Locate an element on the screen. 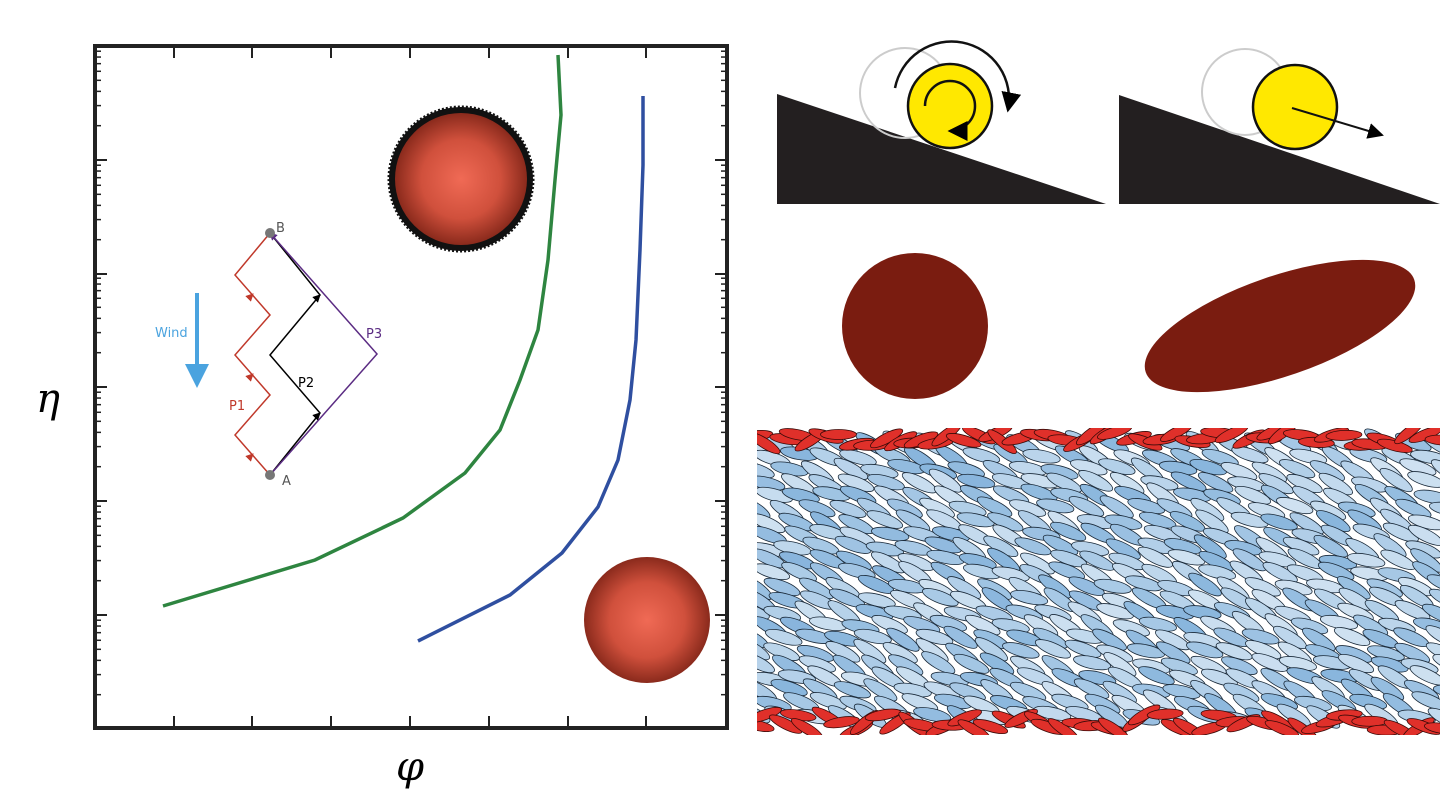 Image resolution: width=1440 pixels, height=810 pixels. smooth-sphere is located at coordinates (647, 620).